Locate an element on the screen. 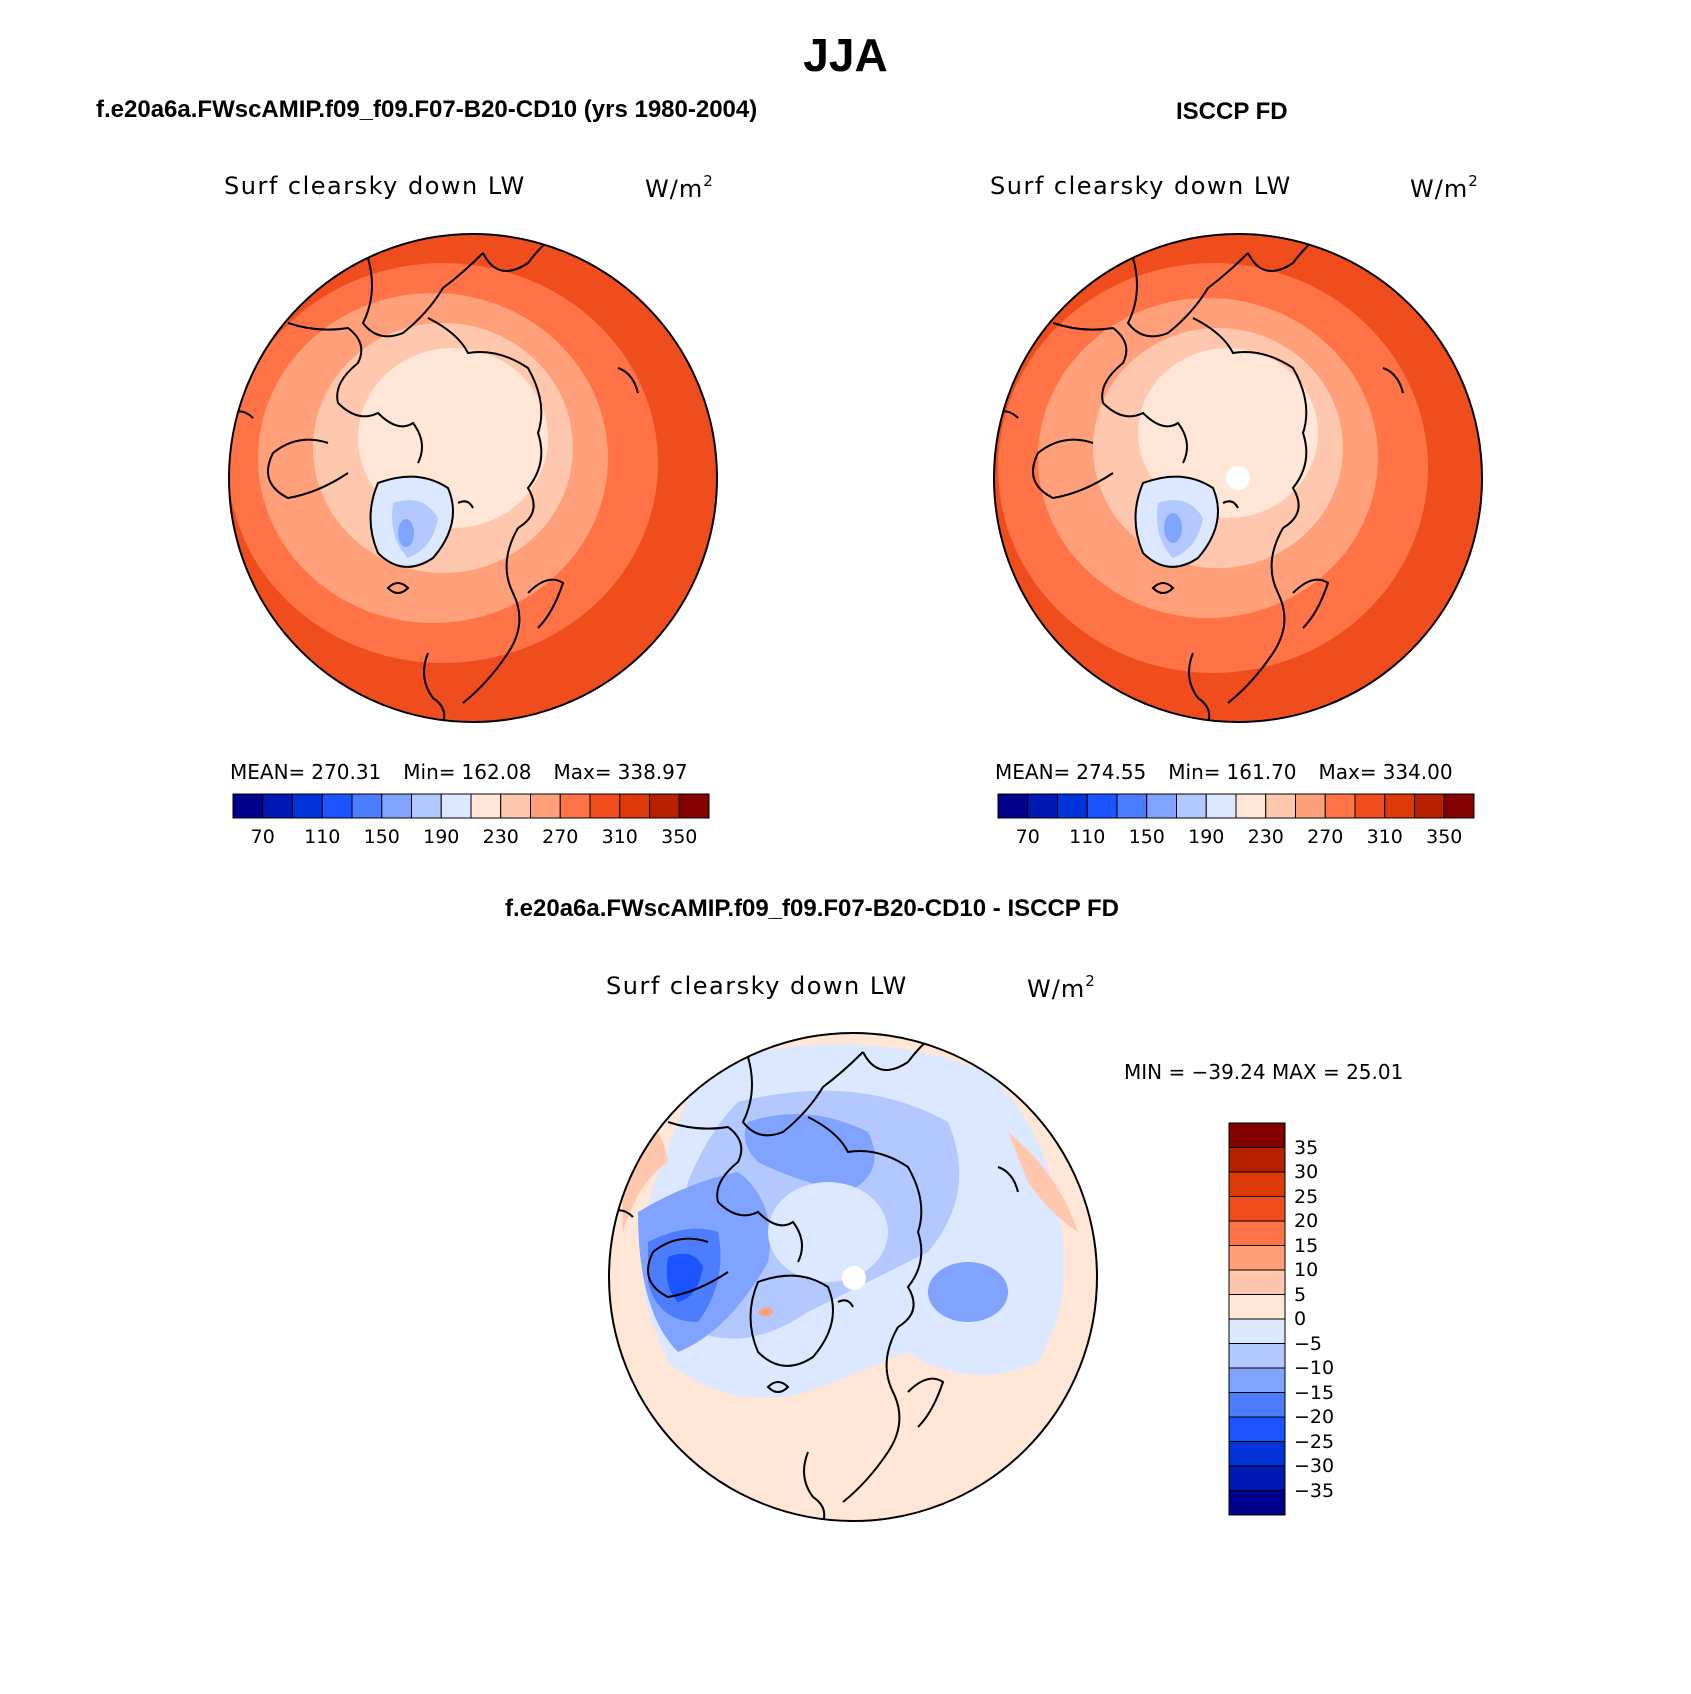  colorbar-tick-label: −30 is located at coordinates (1314, 1466).